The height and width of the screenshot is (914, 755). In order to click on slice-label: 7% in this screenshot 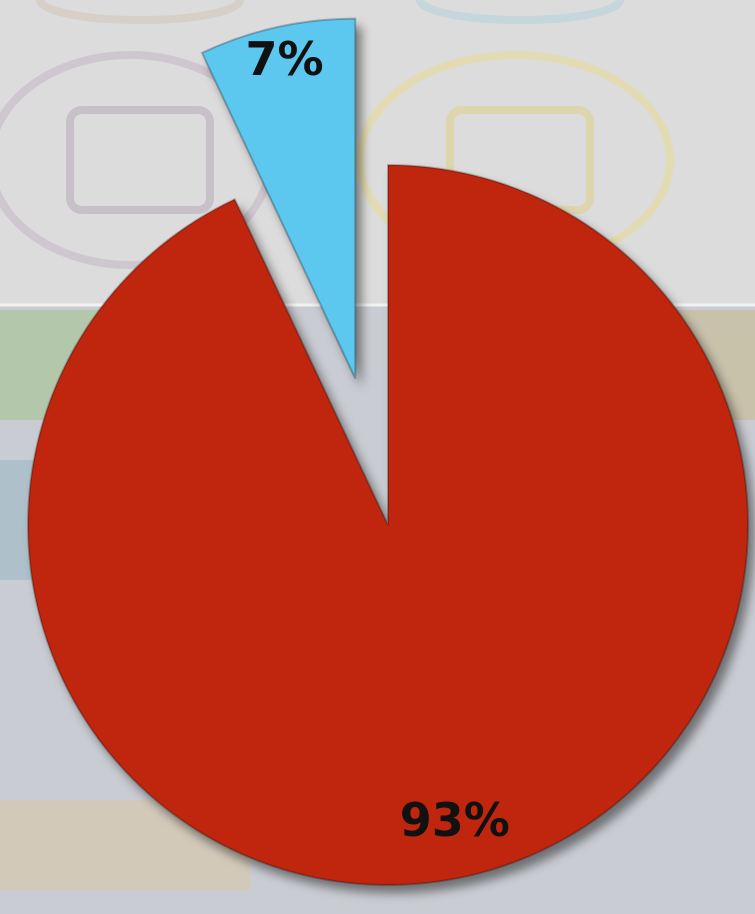, I will do `click(285, 59)`.